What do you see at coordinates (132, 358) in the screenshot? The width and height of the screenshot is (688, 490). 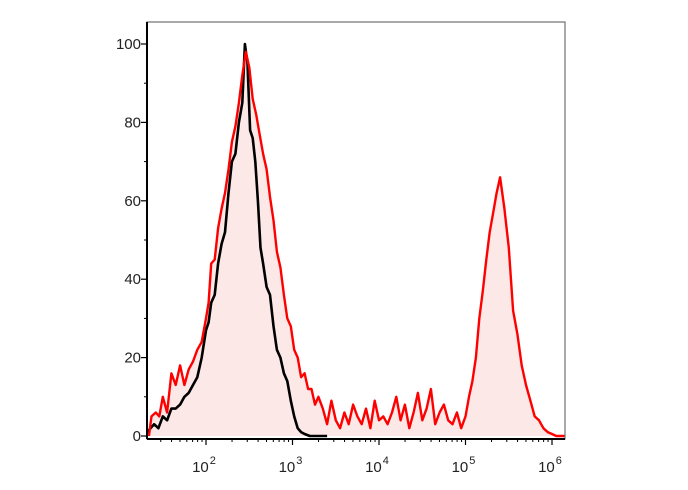 I see `y-tick-label: 20` at bounding box center [132, 358].